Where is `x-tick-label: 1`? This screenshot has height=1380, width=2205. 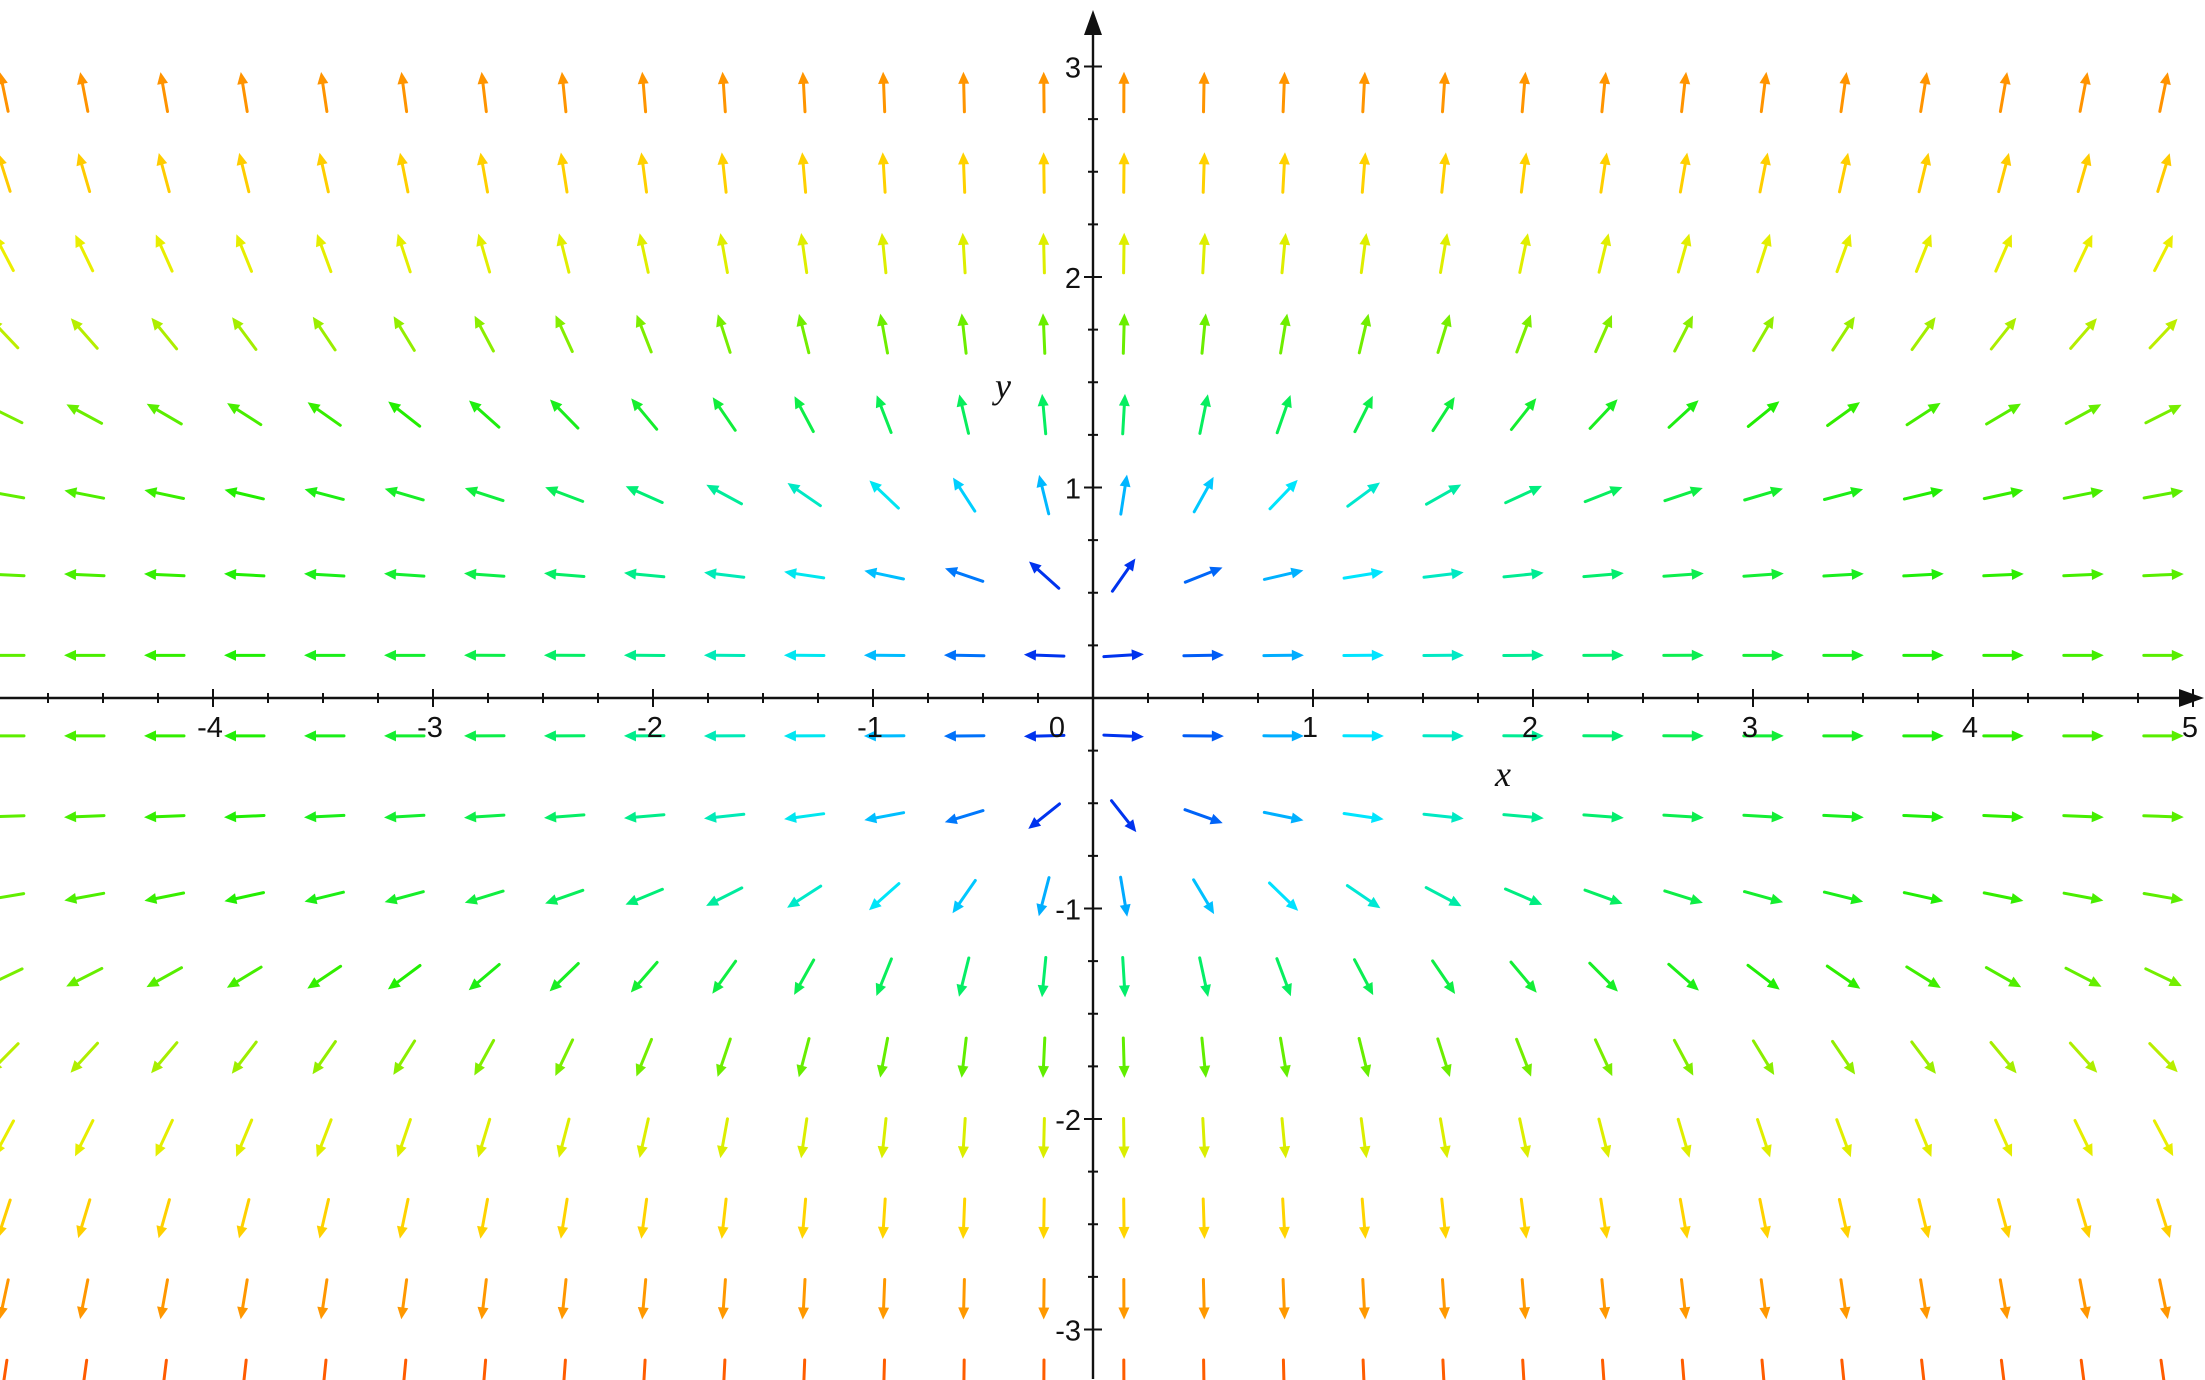 x-tick-label: 1 is located at coordinates (1310, 728).